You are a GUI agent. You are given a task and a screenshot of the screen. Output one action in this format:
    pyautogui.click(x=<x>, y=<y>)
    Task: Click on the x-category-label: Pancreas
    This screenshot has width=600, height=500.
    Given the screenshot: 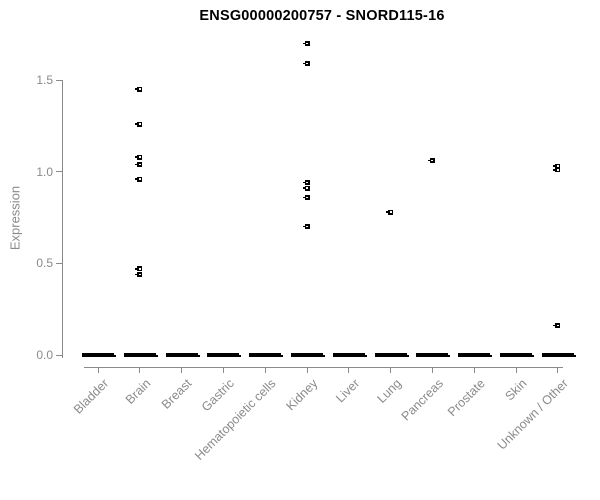 What is the action you would take?
    pyautogui.click(x=422, y=400)
    